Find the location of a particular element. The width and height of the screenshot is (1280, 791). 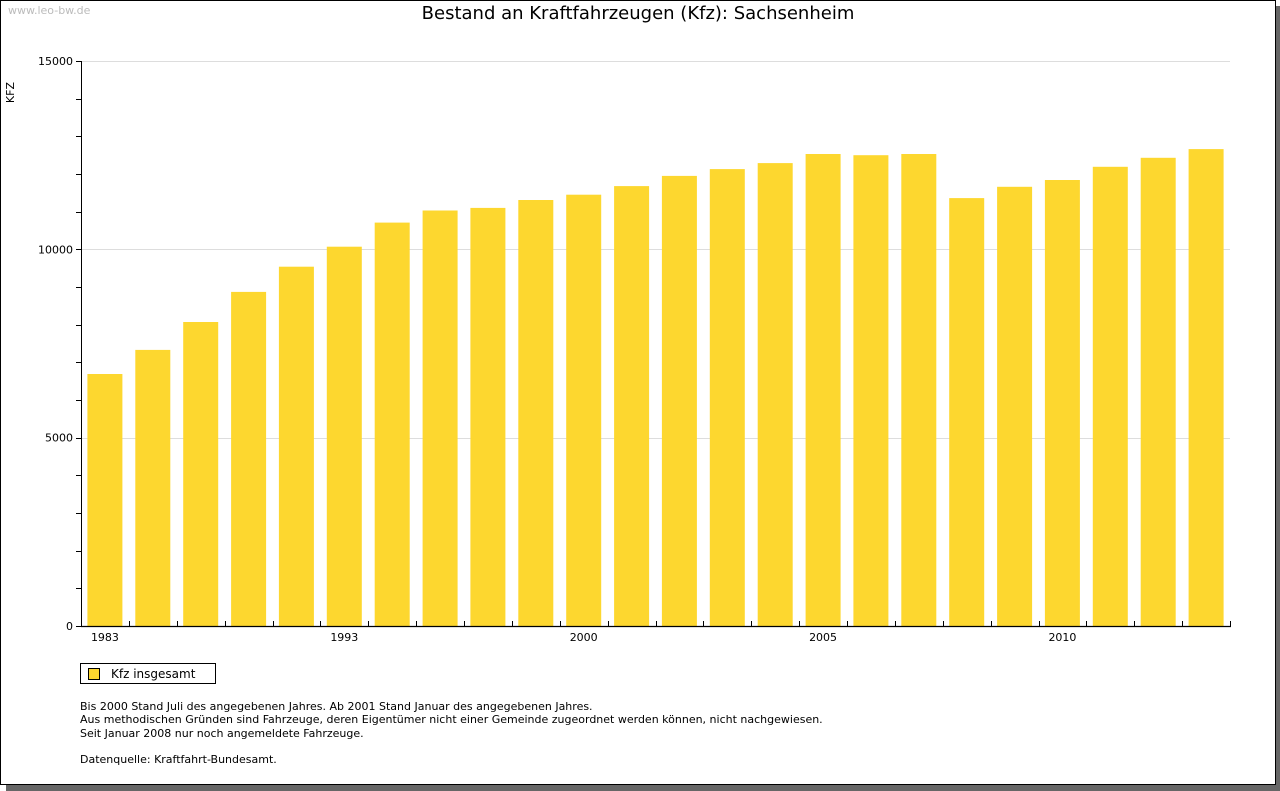

data-source: Datenquelle: Kraftfahrt-Bundesamt. is located at coordinates (178, 759).